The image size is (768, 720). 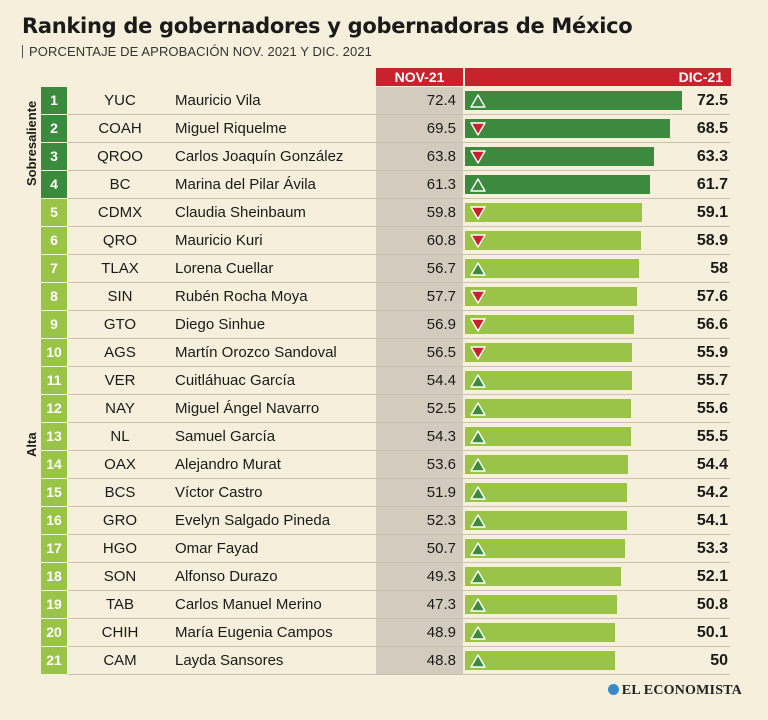 What do you see at coordinates (441, 576) in the screenshot?
I see `nov-value: 49.3` at bounding box center [441, 576].